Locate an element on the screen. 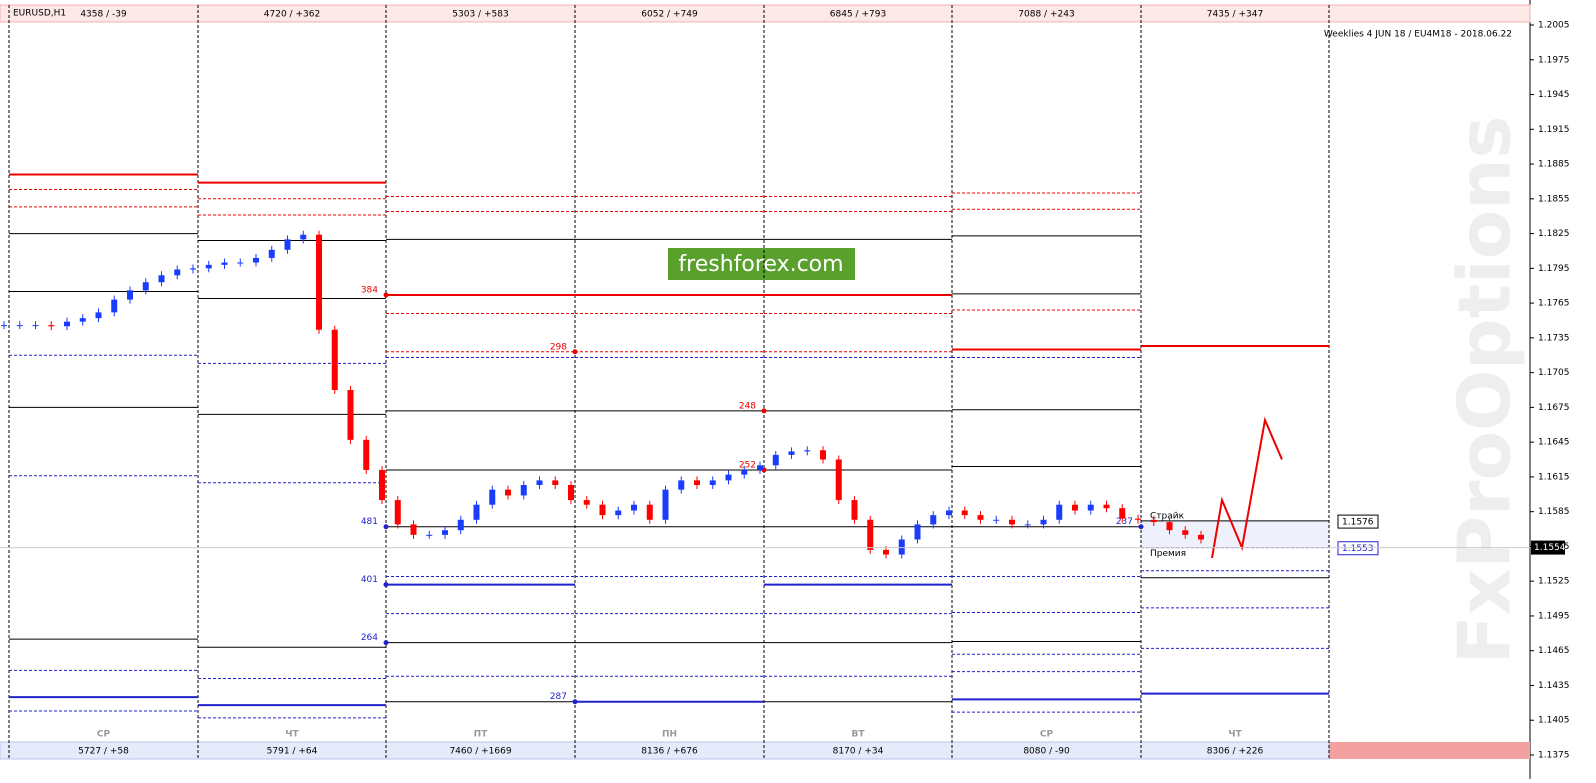 This screenshot has width=1596, height=783. level-label: 287 is located at coordinates (558, 697).